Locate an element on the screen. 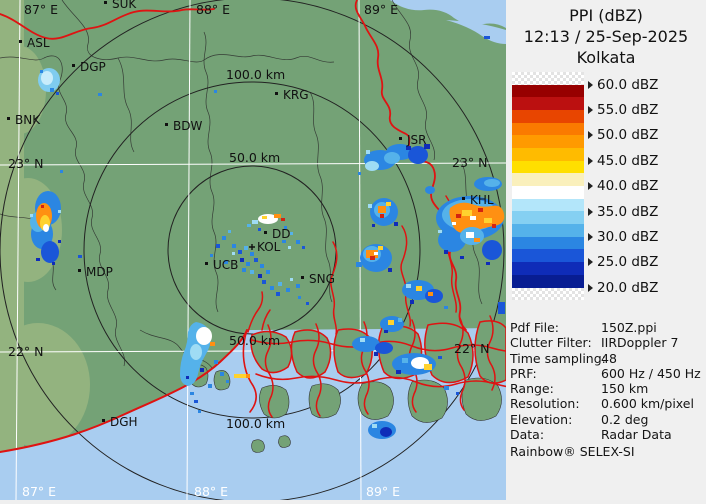  metadata-row: Data: Radar Data is located at coordinates (591, 435).